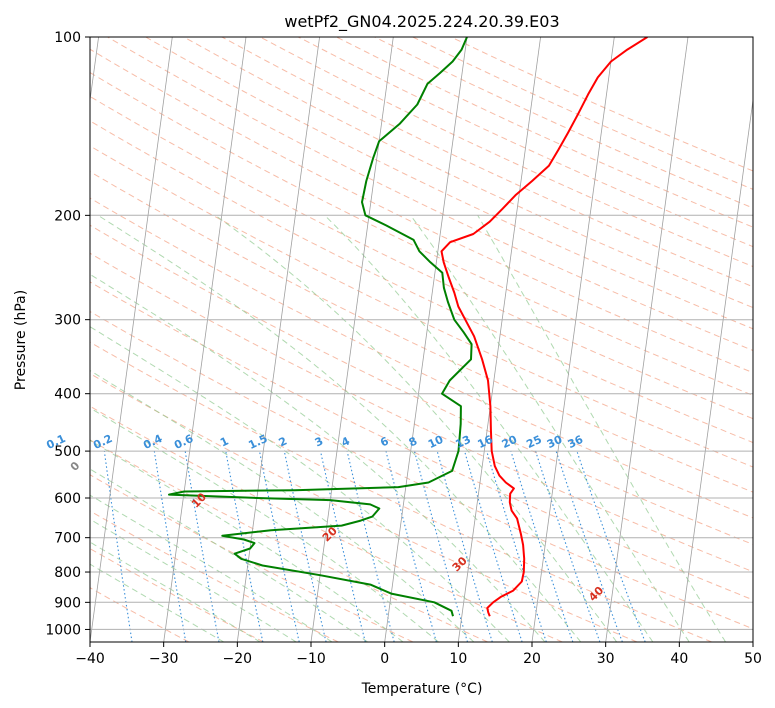 The height and width of the screenshot is (708, 775). I want to click on mixing-ratio-label: 13, so click(462, 442).